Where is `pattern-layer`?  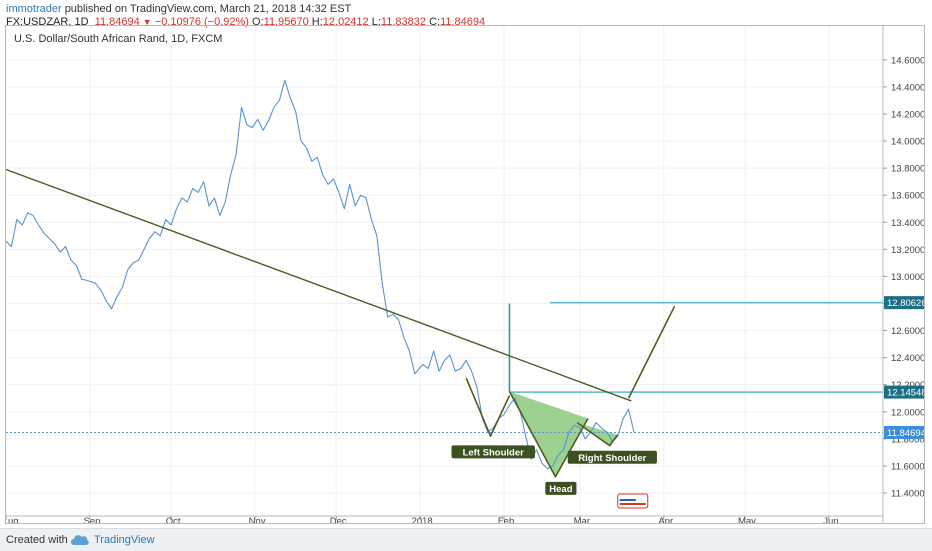 pattern-layer is located at coordinates (570, 391).